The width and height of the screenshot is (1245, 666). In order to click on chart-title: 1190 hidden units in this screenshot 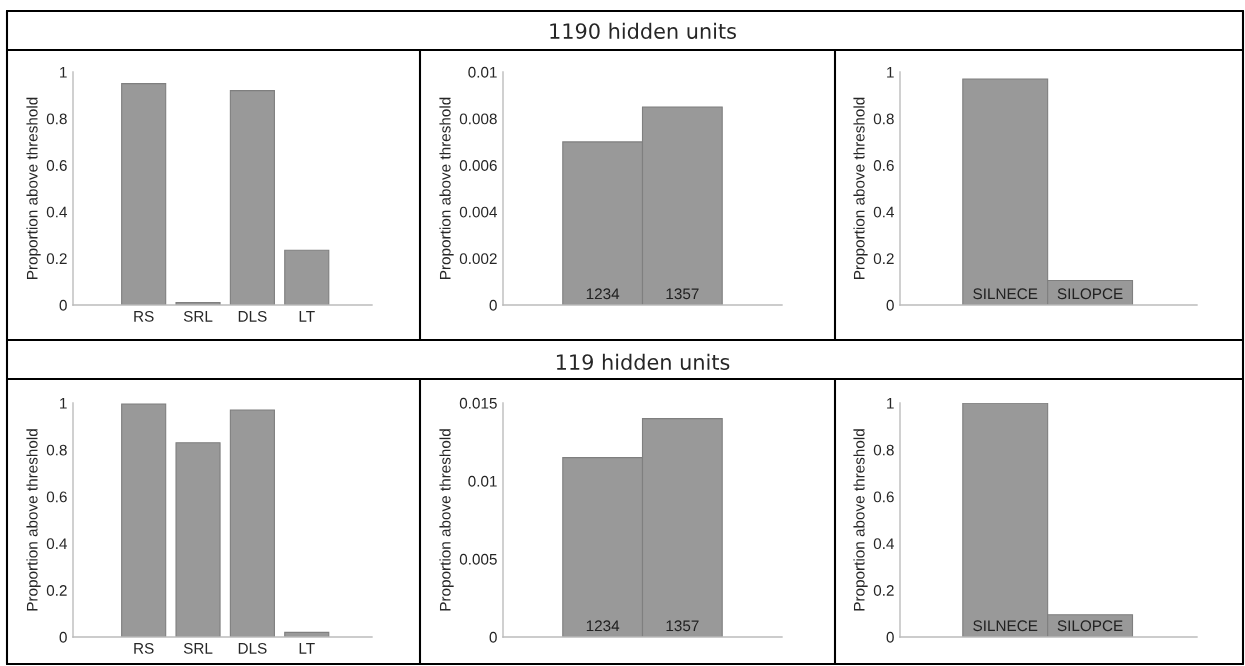, I will do `click(643, 30)`.